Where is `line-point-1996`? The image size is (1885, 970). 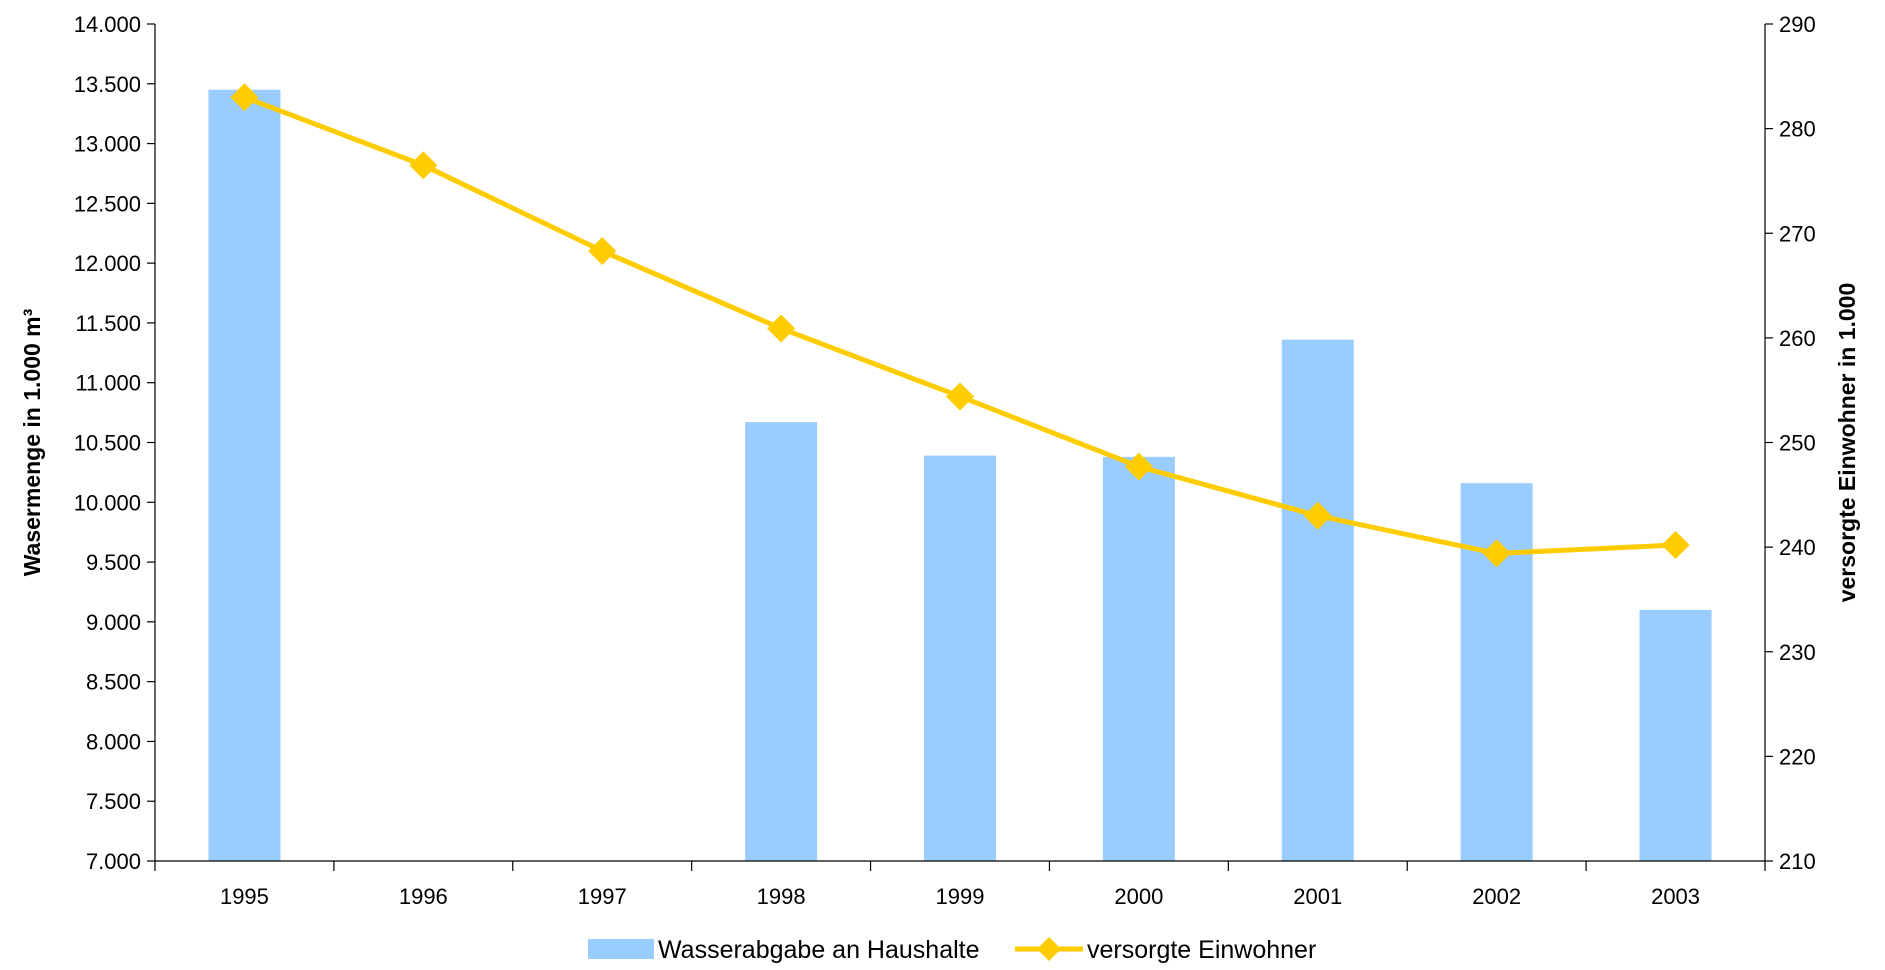 line-point-1996 is located at coordinates (423, 165).